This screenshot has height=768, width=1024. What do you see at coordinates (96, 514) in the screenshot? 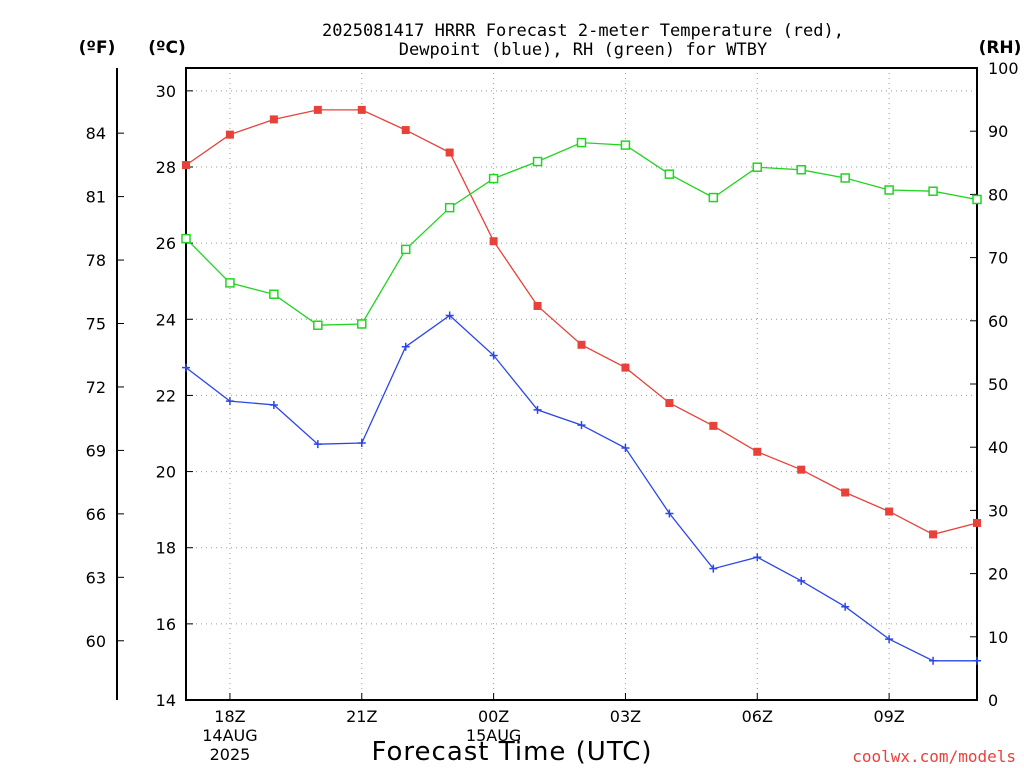
I see `f-tick-label: 66` at bounding box center [96, 514].